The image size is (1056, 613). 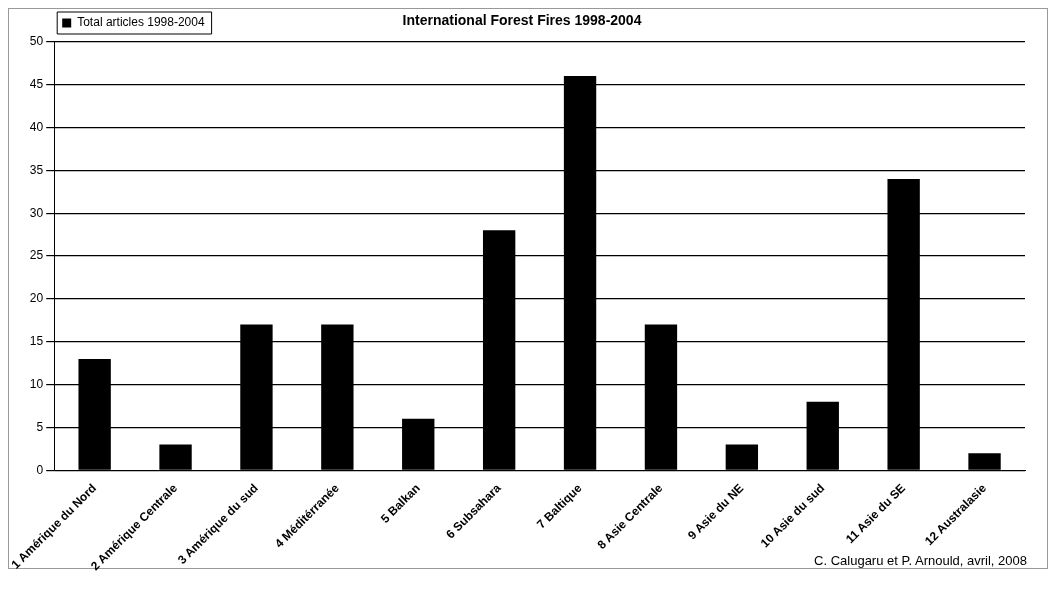 What do you see at coordinates (40, 469) in the screenshot?
I see `y-tick-label: 0` at bounding box center [40, 469].